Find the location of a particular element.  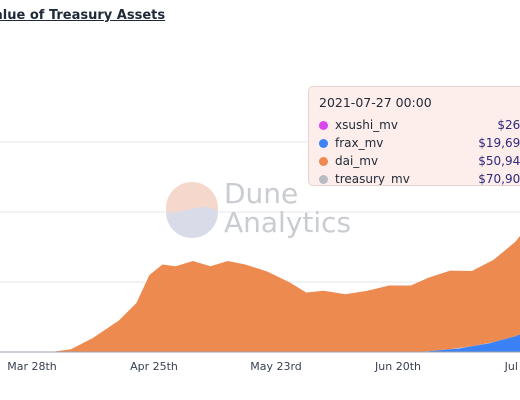

tooltip-series-name: dai_mv is located at coordinates (357, 161).